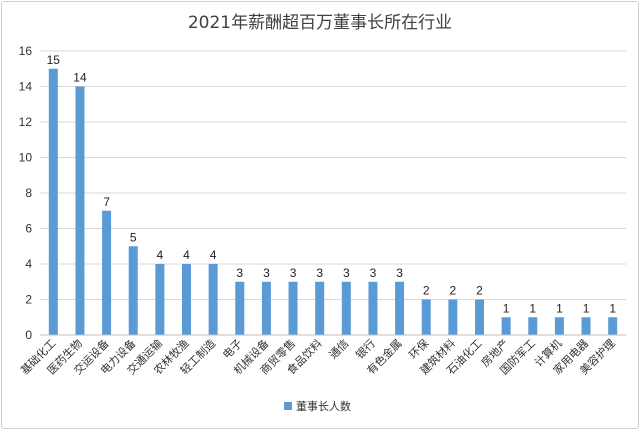 The width and height of the screenshot is (640, 430). Describe the element at coordinates (28, 229) in the screenshot. I see `y-tick-label: 6` at that location.